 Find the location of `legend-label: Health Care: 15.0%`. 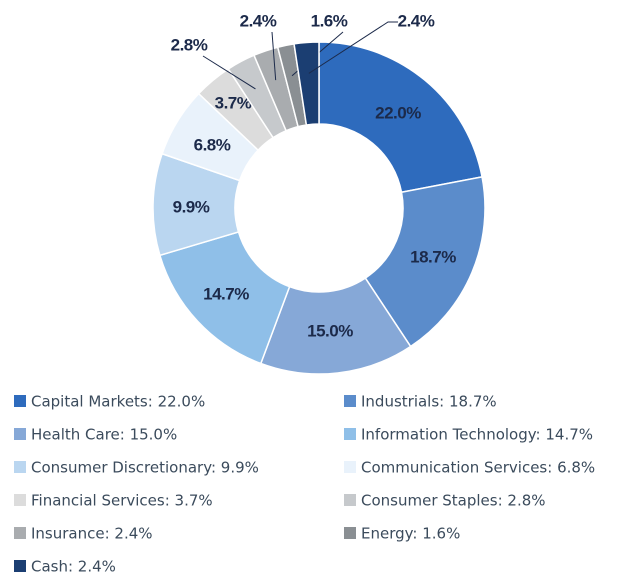

legend-label: Health Care: 15.0% is located at coordinates (104, 435).